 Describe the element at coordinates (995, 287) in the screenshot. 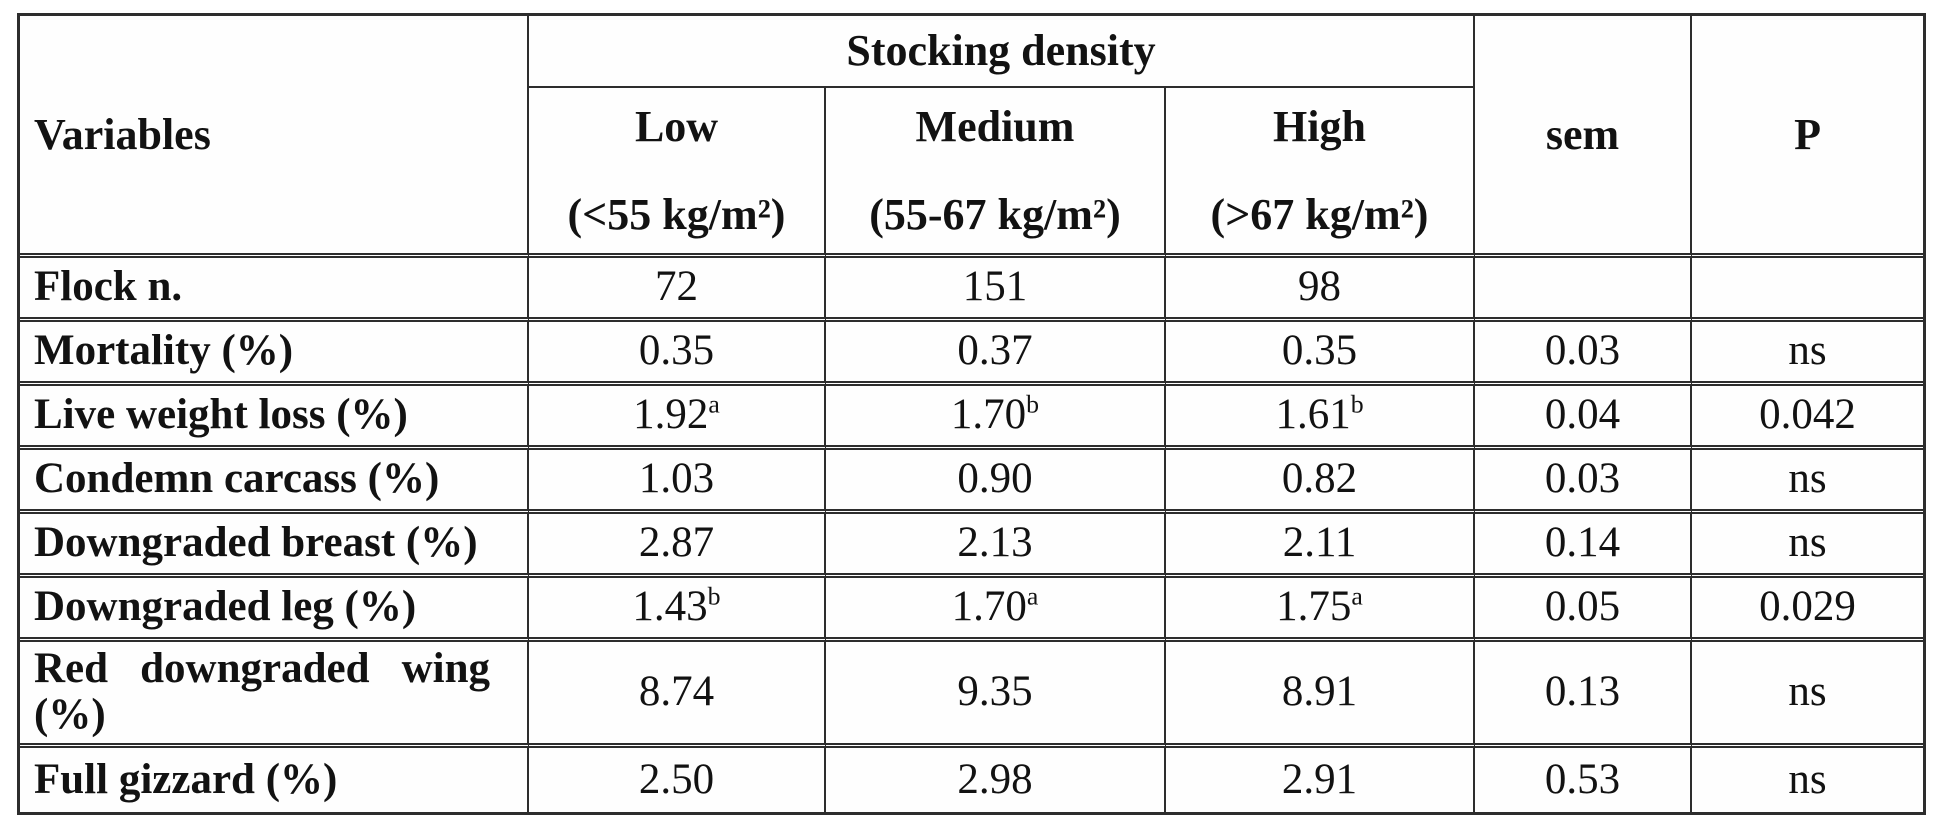

I see `cell-value: 151` at that location.